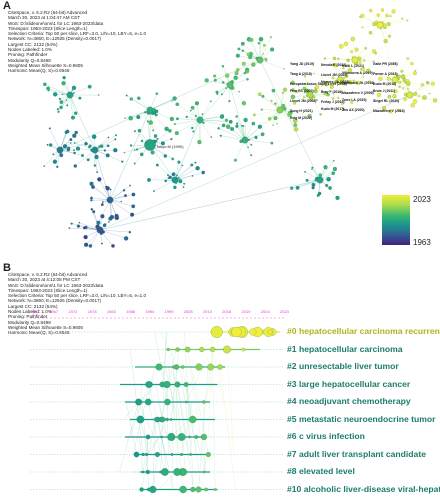 The image size is (440, 500). I want to click on cluster-label: #2 unresectable liver tumor, so click(343, 366).